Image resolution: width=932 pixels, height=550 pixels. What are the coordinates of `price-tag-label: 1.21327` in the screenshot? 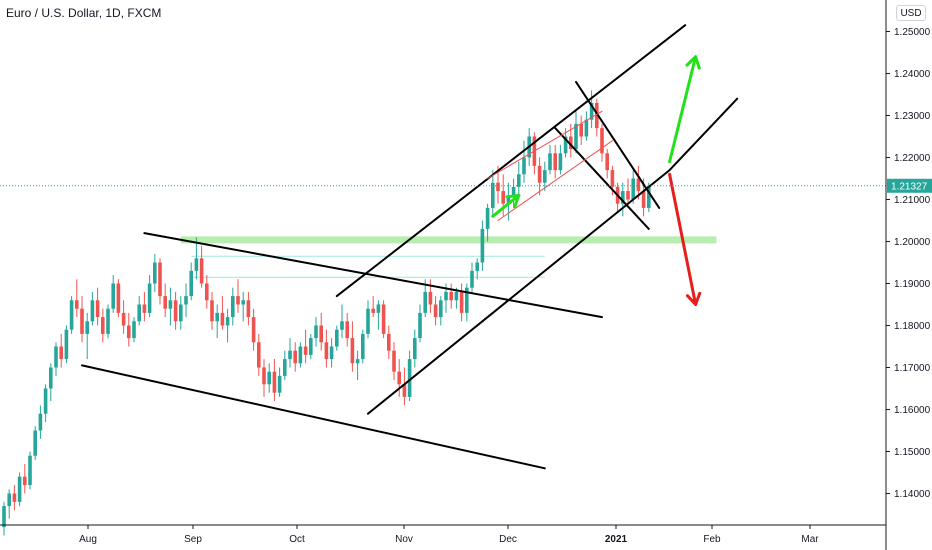 It's located at (909, 186).